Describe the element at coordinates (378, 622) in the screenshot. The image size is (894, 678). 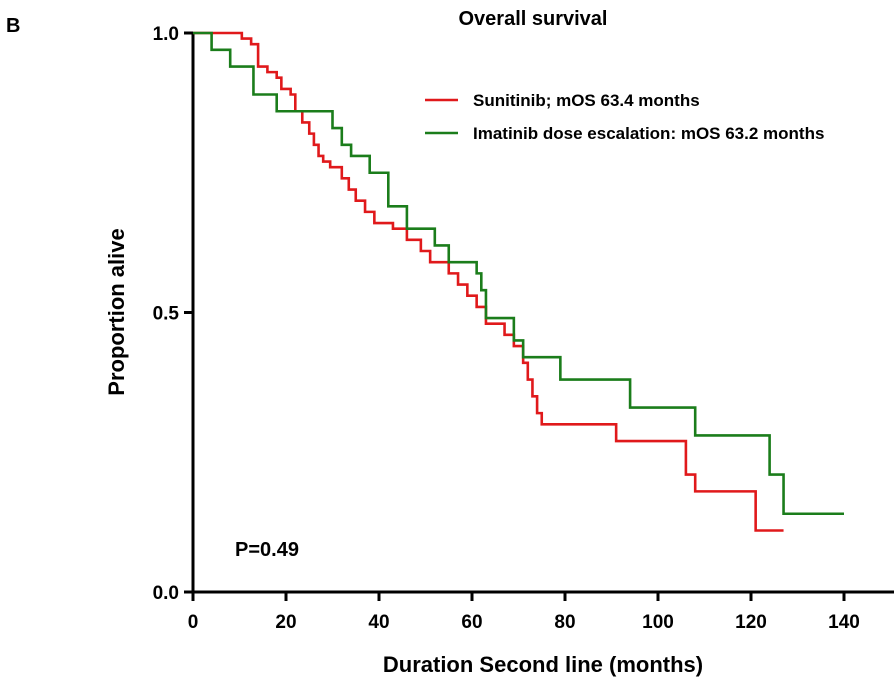
I see `x-tick-label: 40` at that location.